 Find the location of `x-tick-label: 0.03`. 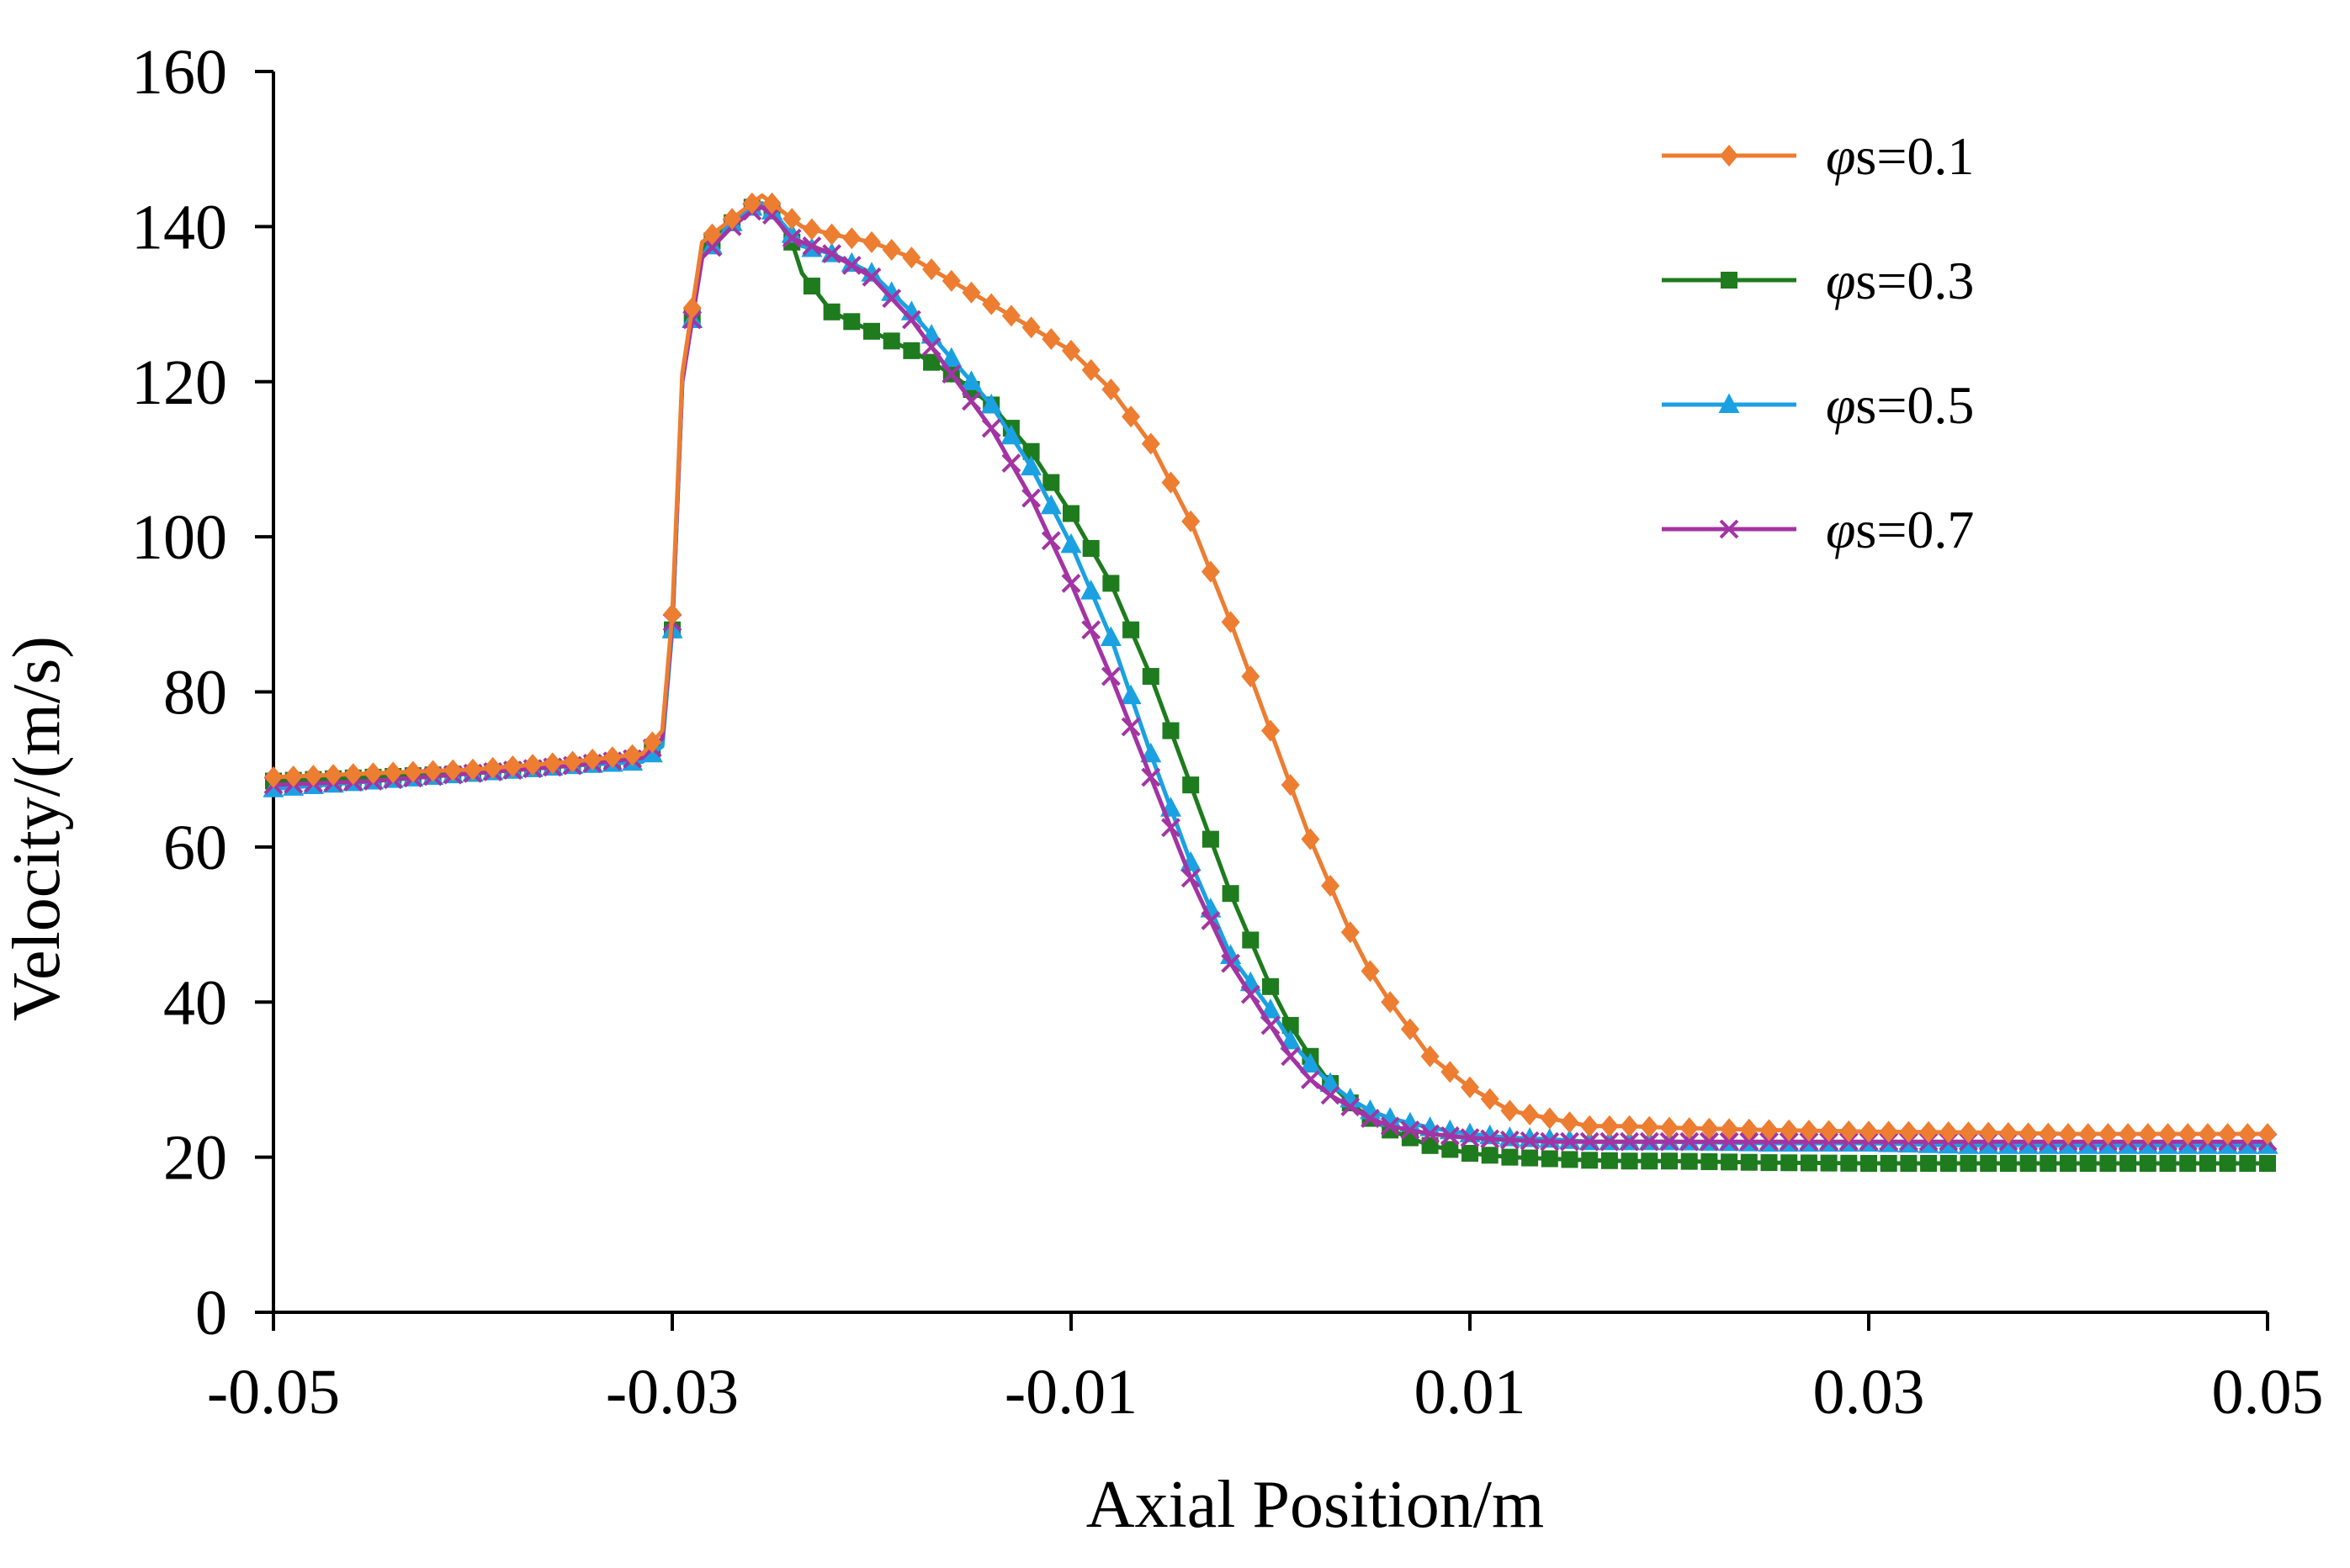

x-tick-label: 0.03 is located at coordinates (1869, 1392).